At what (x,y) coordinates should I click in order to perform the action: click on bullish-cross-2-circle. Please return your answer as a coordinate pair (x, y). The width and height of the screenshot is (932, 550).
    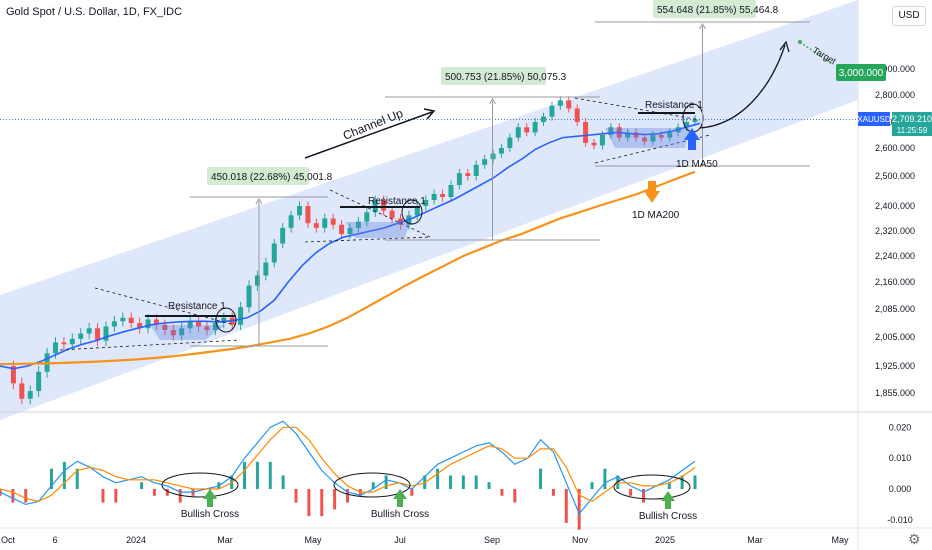
    Looking at the image, I should click on (372, 485).